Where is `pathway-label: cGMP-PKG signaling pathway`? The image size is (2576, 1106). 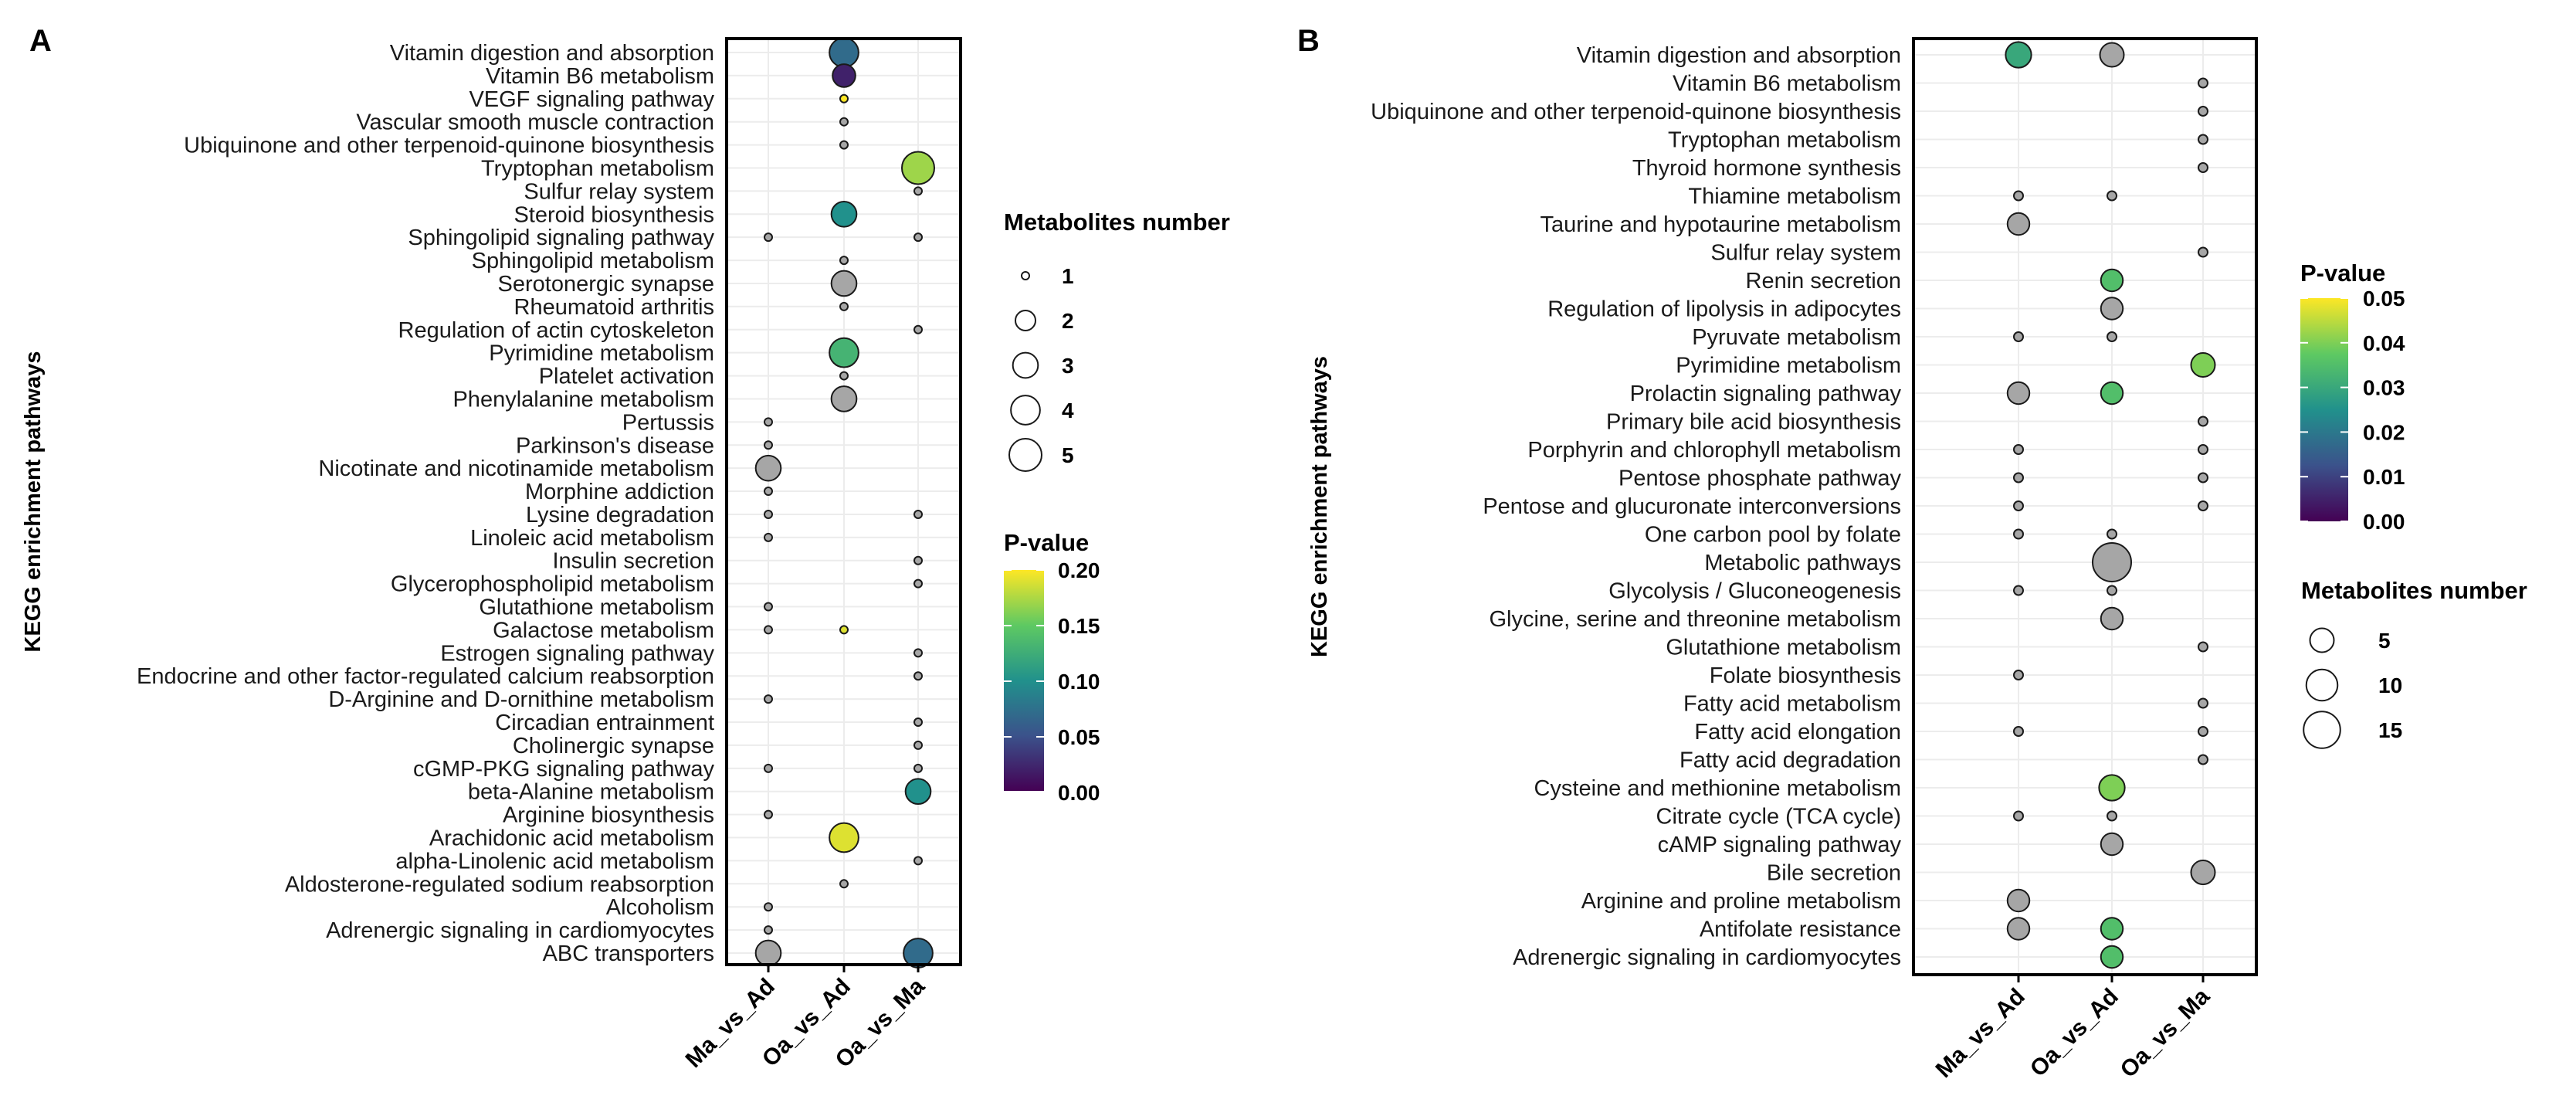 pathway-label: cGMP-PKG signaling pathway is located at coordinates (564, 770).